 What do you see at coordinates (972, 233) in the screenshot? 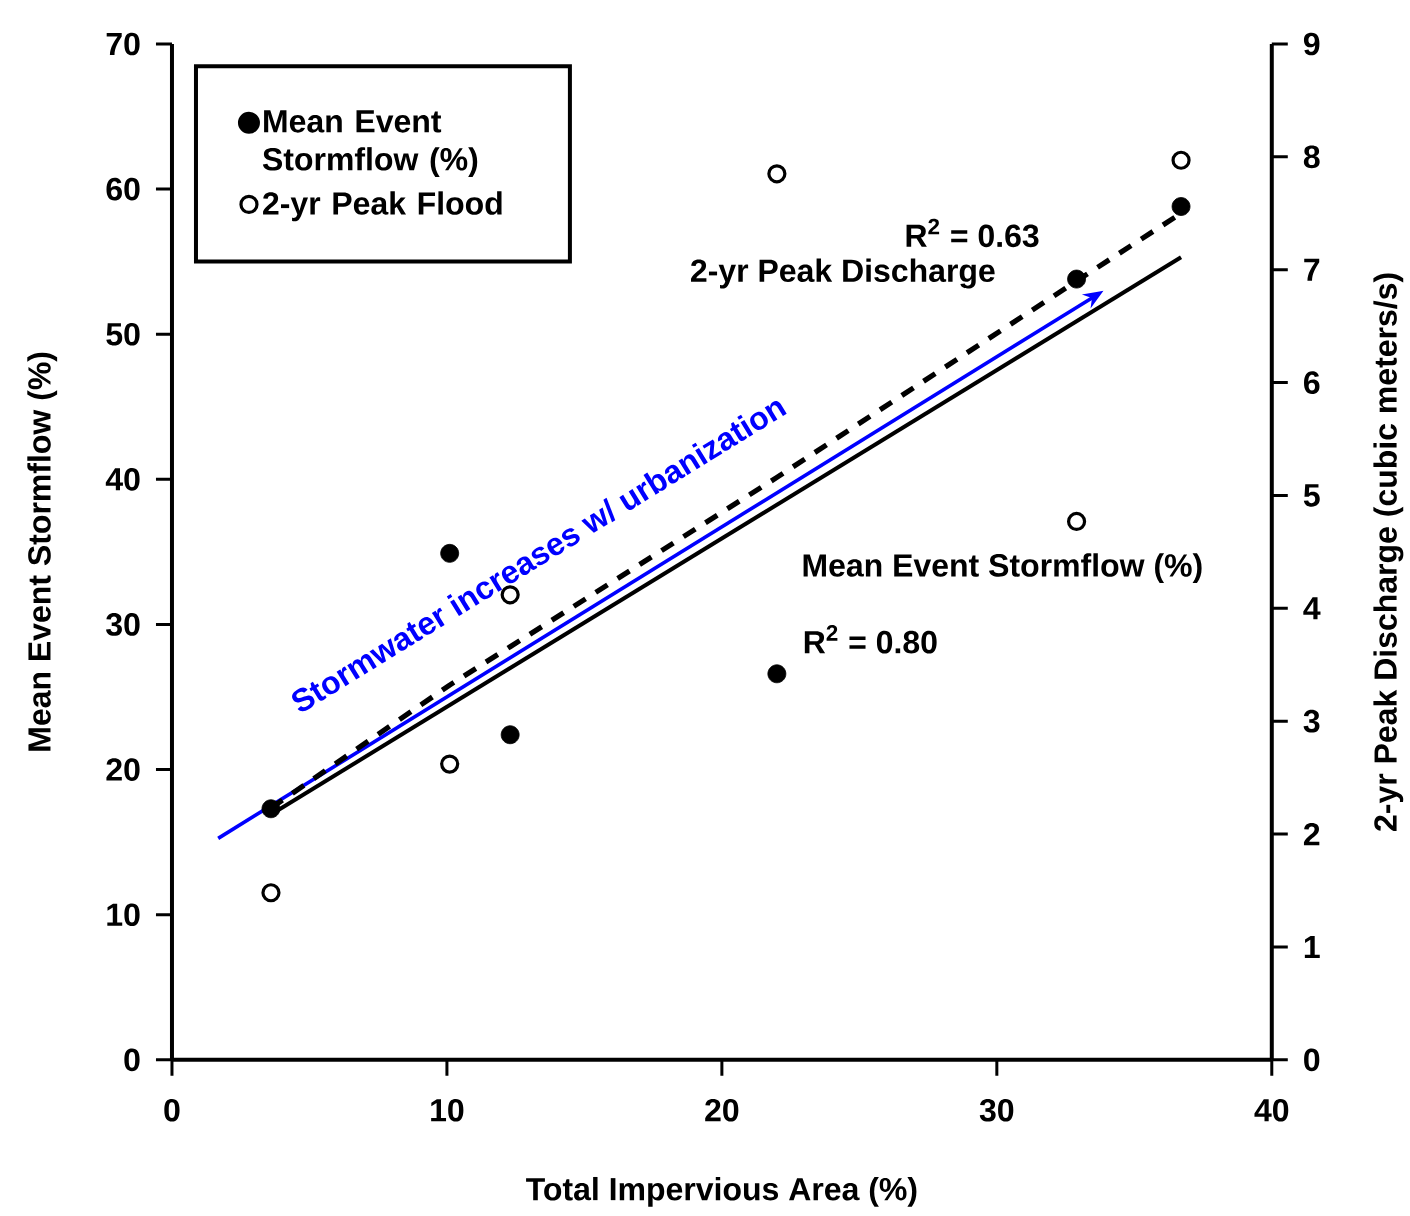
I see `annotation: R$^{2}$ = 0.63` at bounding box center [972, 233].